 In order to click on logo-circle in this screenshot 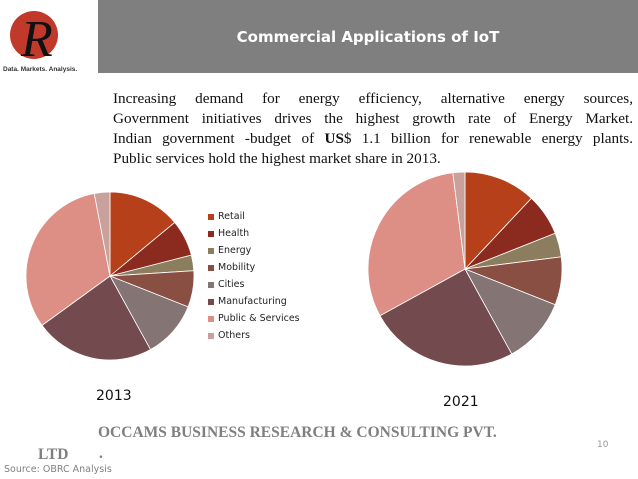, I will do `click(34, 35)`.